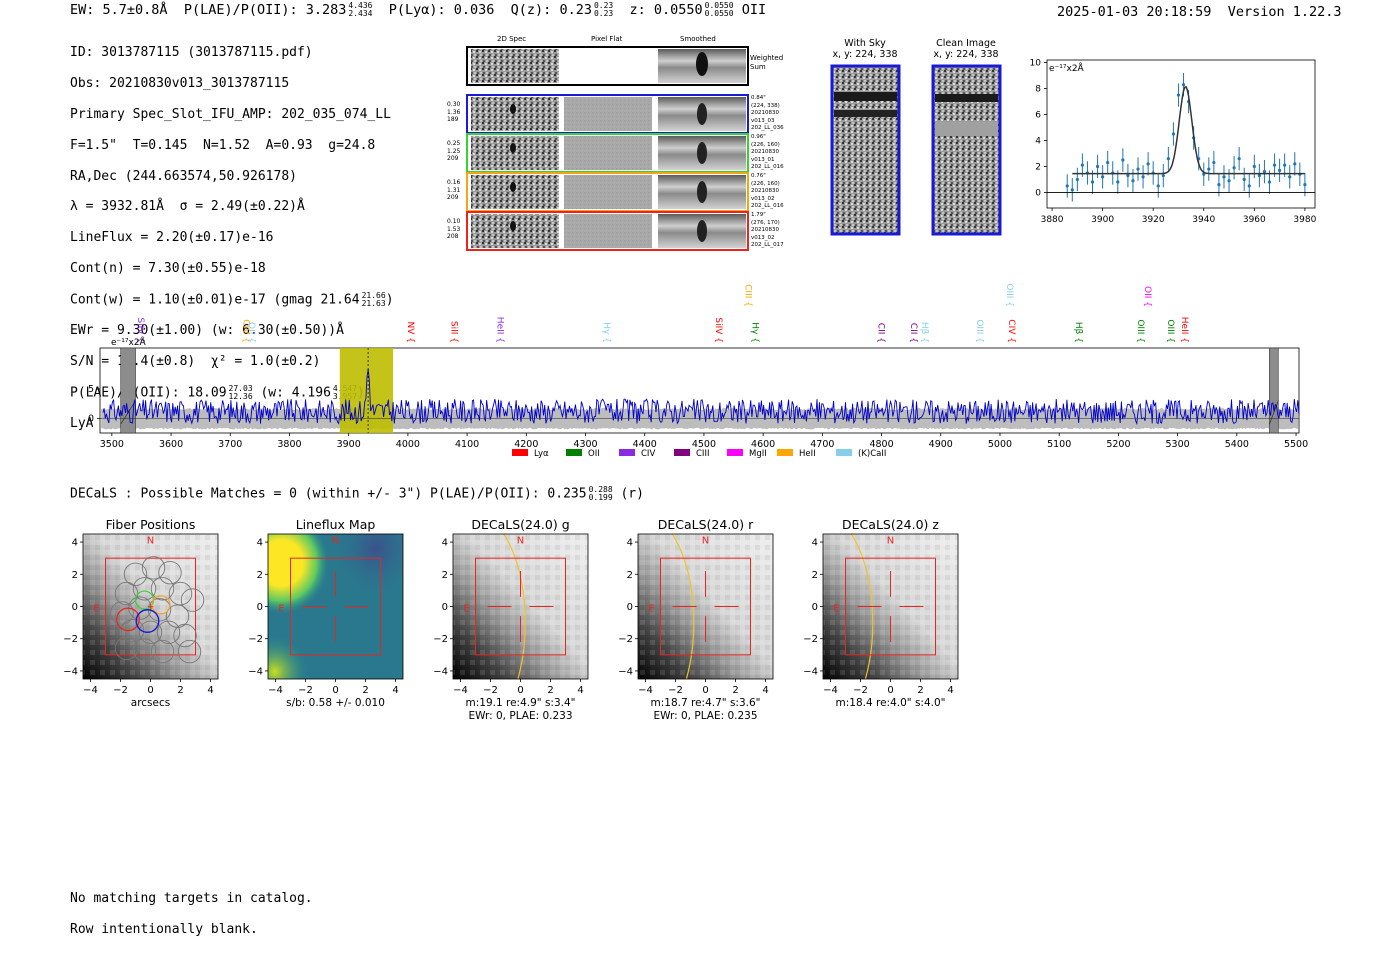 The height and width of the screenshot is (953, 1400). I want to click on spectrum-xtick-label: 4700, so click(822, 444).